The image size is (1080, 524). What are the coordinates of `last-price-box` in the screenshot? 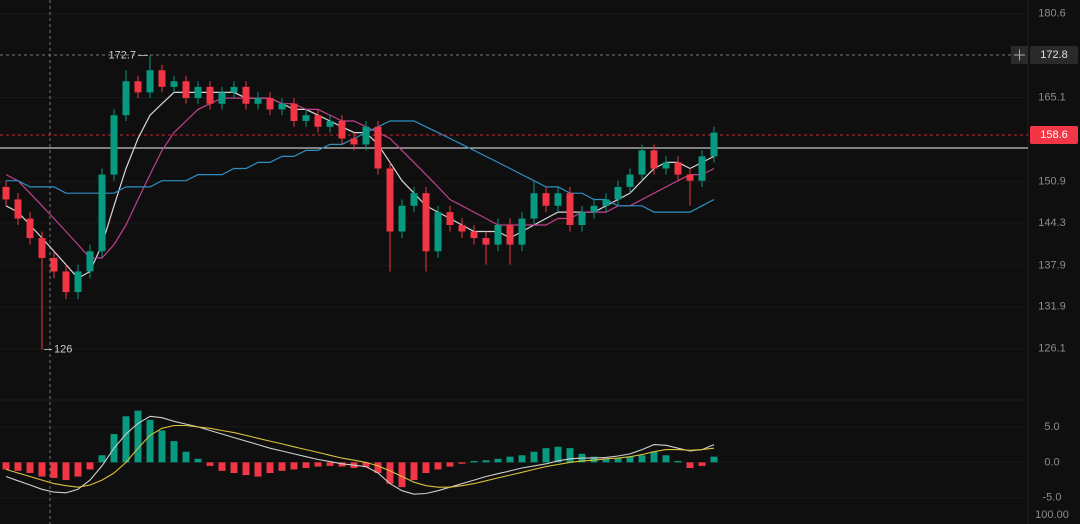 It's located at (1054, 134).